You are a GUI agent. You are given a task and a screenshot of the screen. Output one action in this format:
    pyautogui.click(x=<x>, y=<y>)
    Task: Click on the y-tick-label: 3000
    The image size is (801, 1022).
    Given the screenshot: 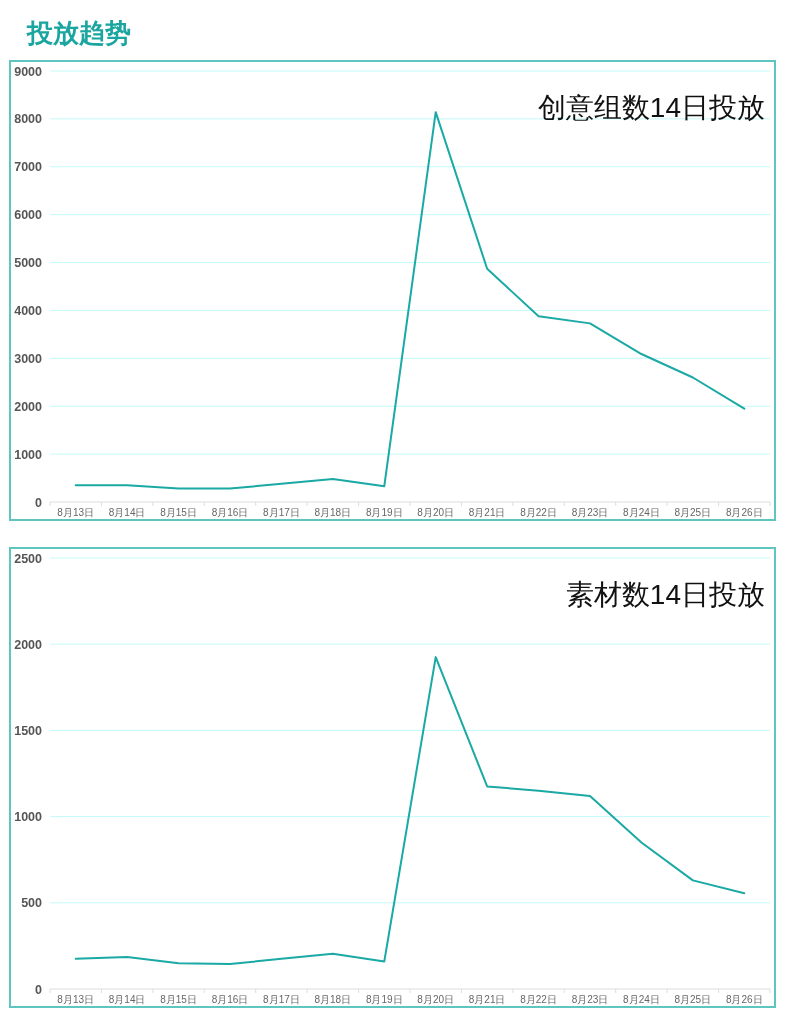 What is the action you would take?
    pyautogui.click(x=28, y=358)
    